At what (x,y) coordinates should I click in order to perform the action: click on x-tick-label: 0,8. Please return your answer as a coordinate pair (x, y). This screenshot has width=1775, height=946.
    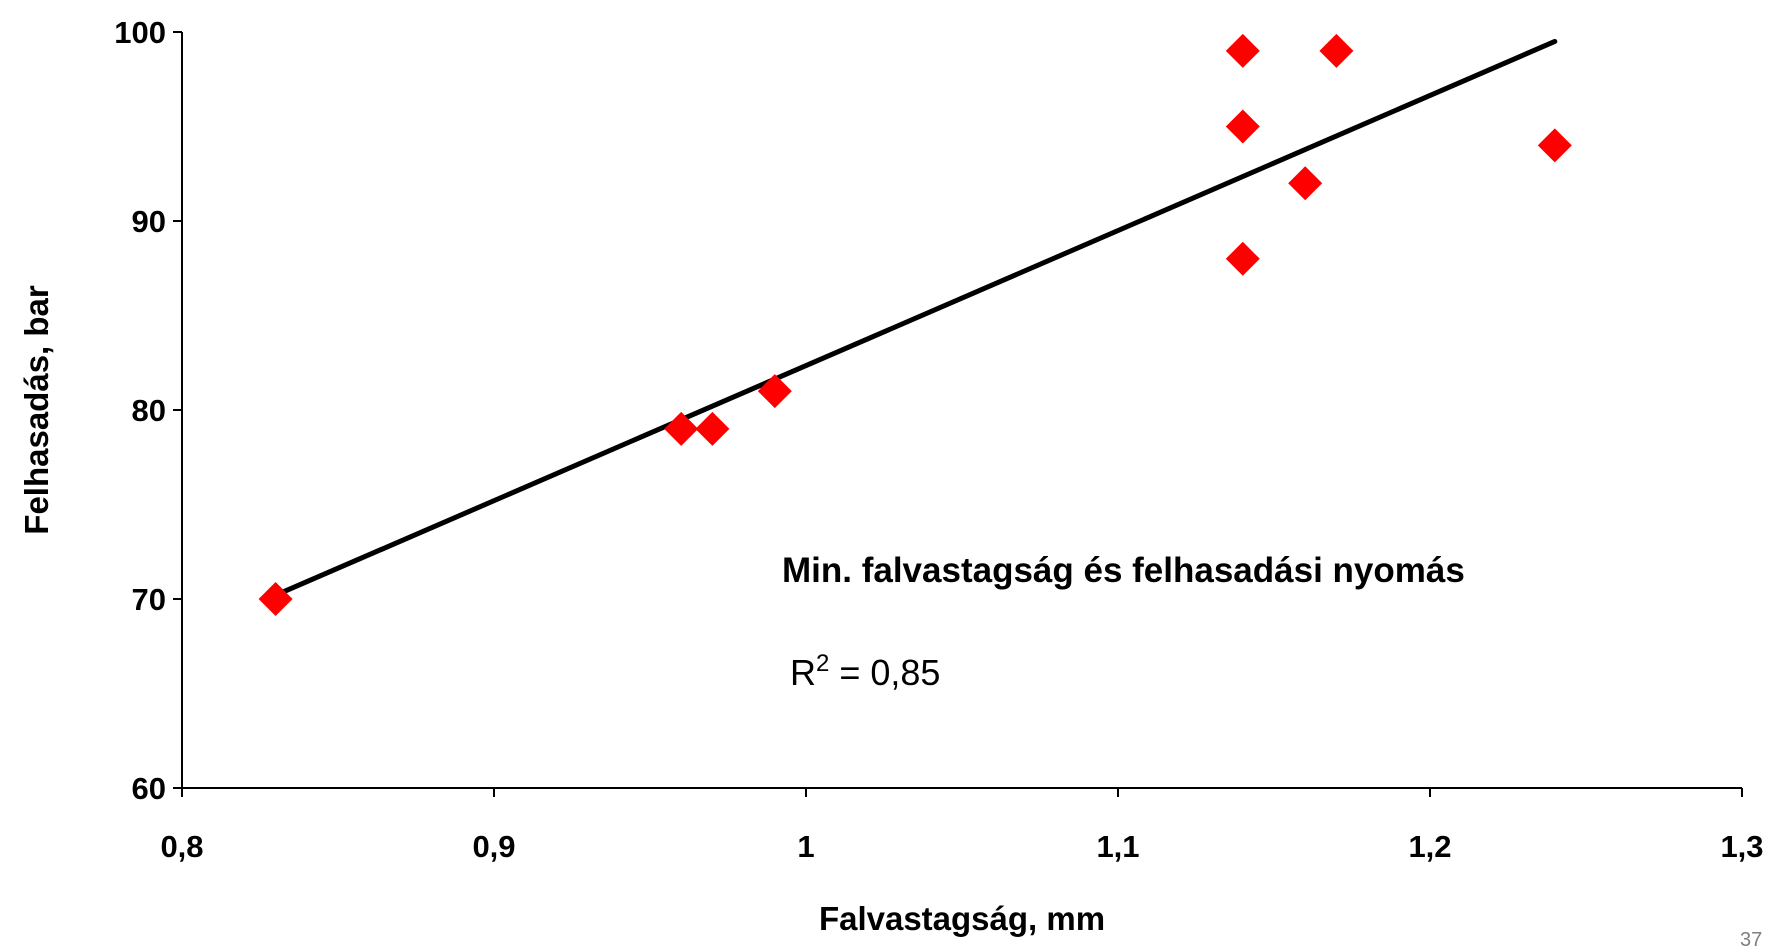
    Looking at the image, I should click on (181, 846).